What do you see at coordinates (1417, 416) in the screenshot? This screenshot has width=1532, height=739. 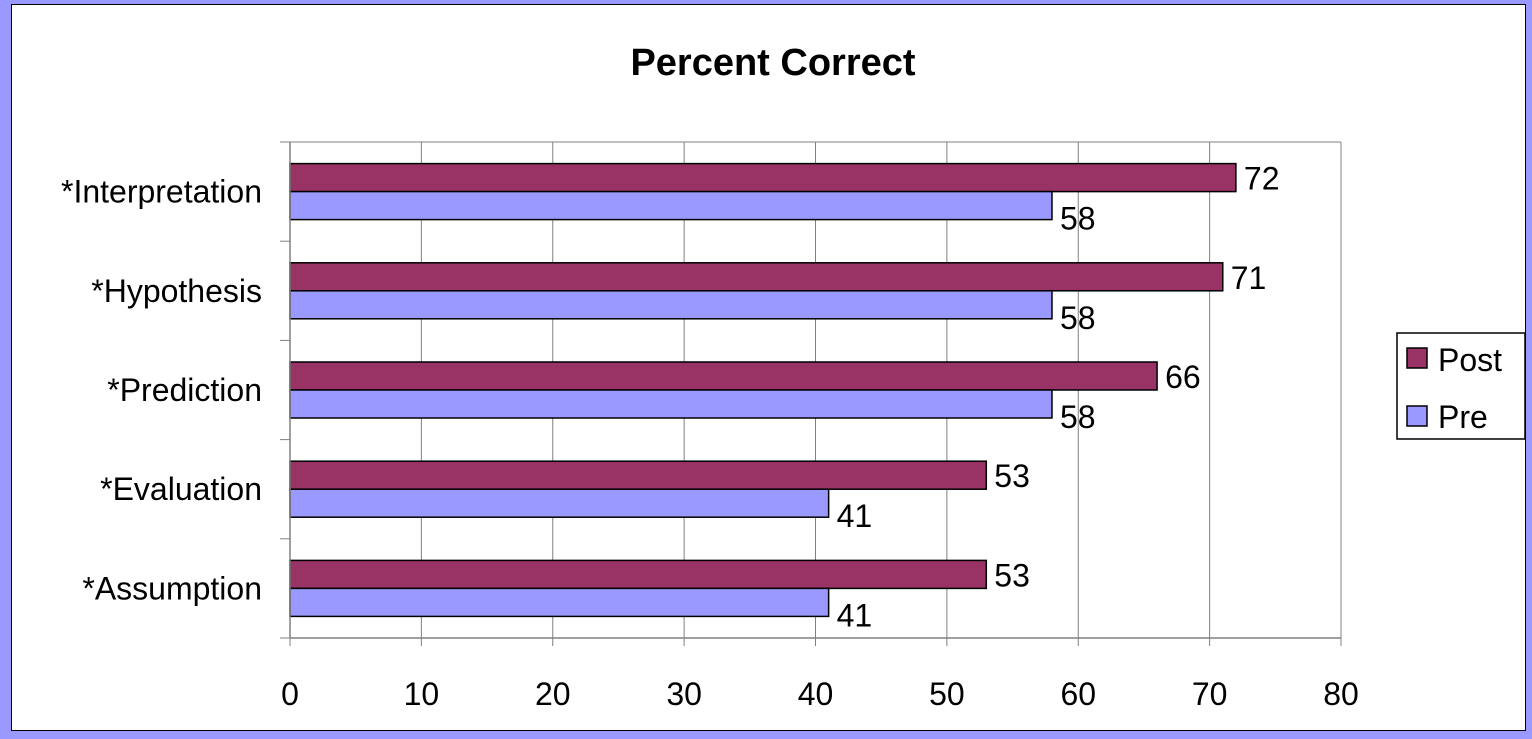 I see `legend-swatch-pre` at bounding box center [1417, 416].